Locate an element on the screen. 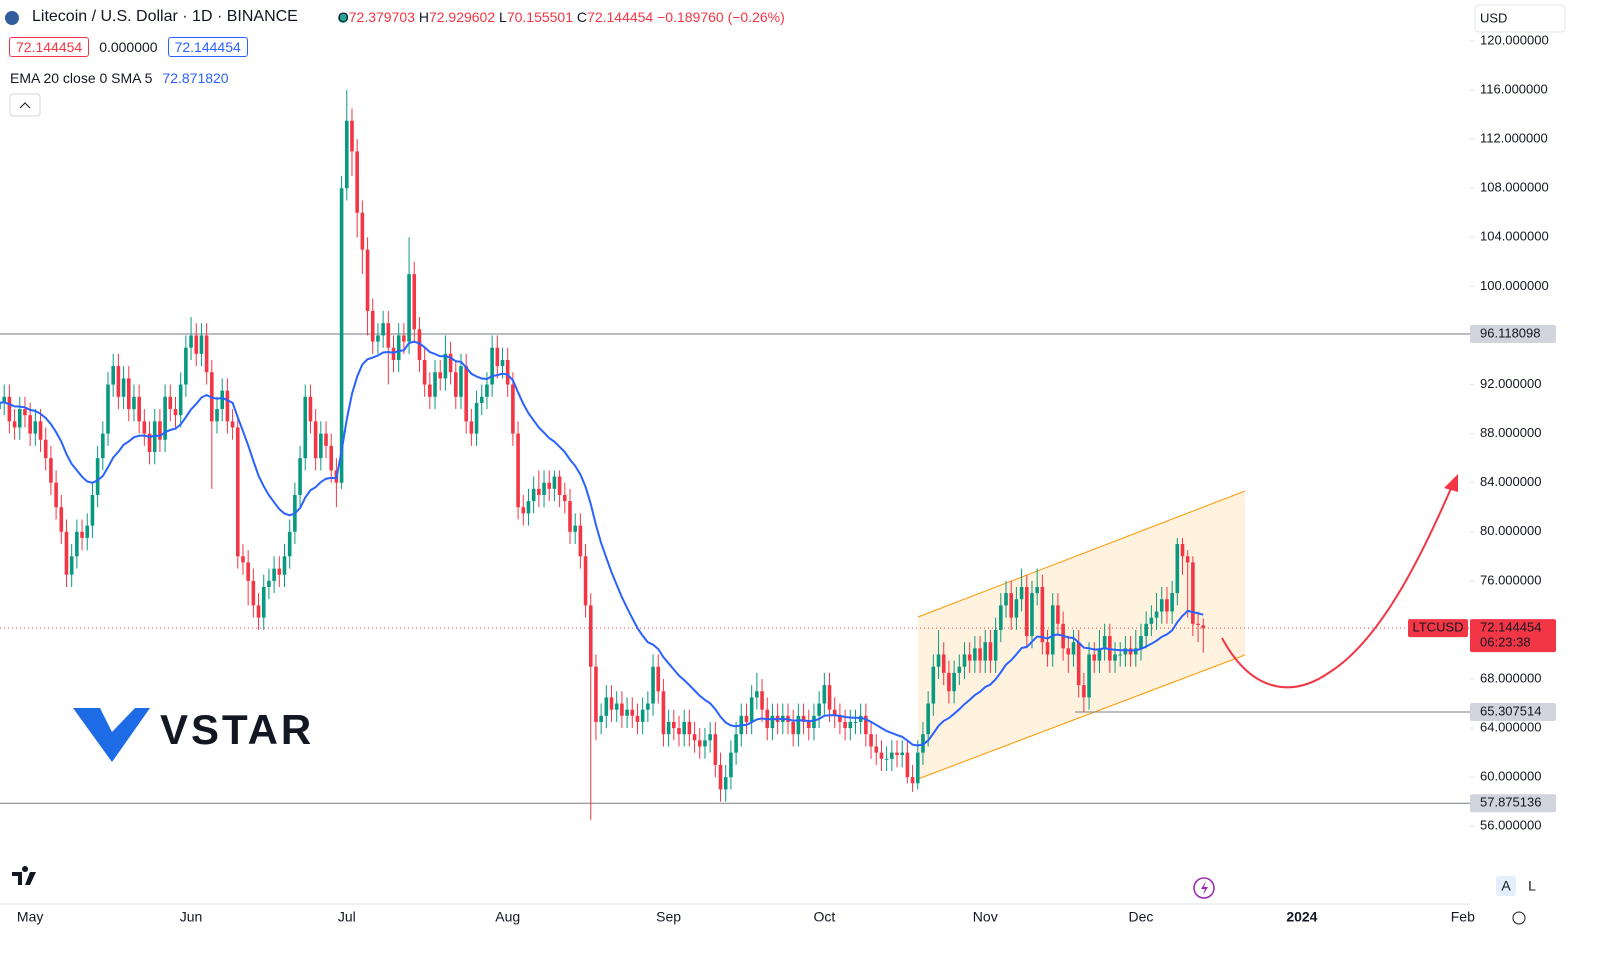 The width and height of the screenshot is (1600, 953). y-tick-label: 76.000000 is located at coordinates (1510, 579).